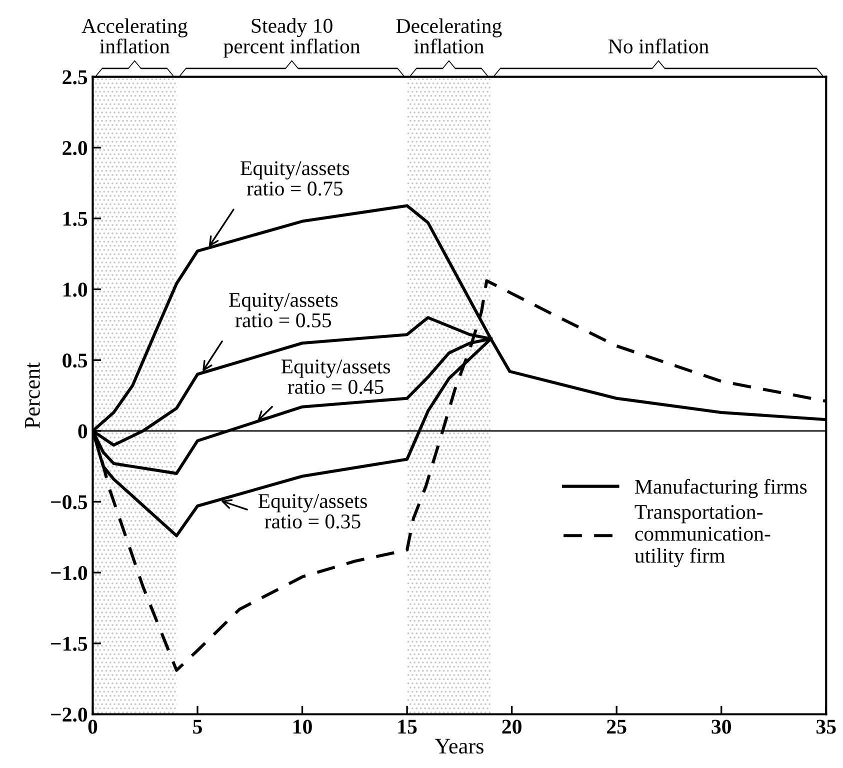 The image size is (843, 768). I want to click on y-tick-label: 2.0, so click(75, 148).